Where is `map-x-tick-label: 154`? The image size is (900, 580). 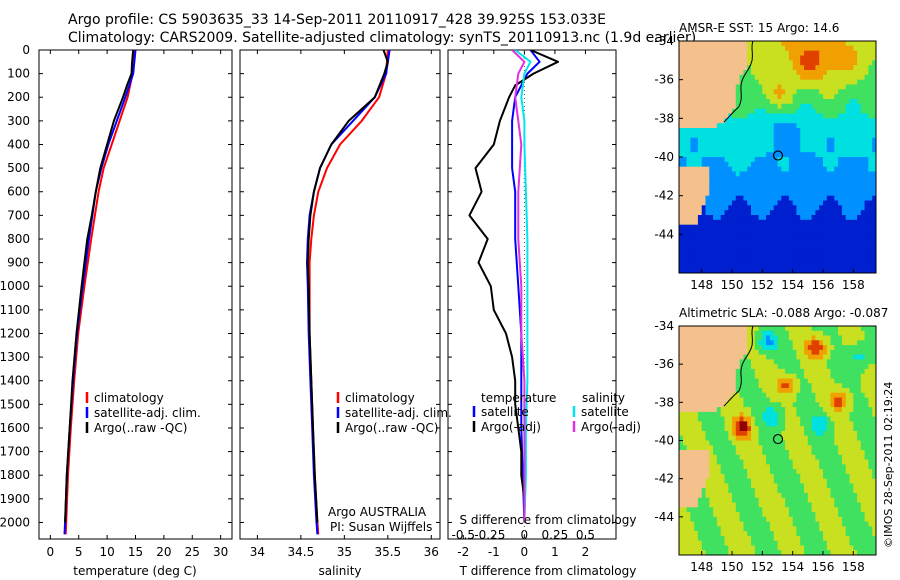 map-x-tick-label: 154 is located at coordinates (792, 285).